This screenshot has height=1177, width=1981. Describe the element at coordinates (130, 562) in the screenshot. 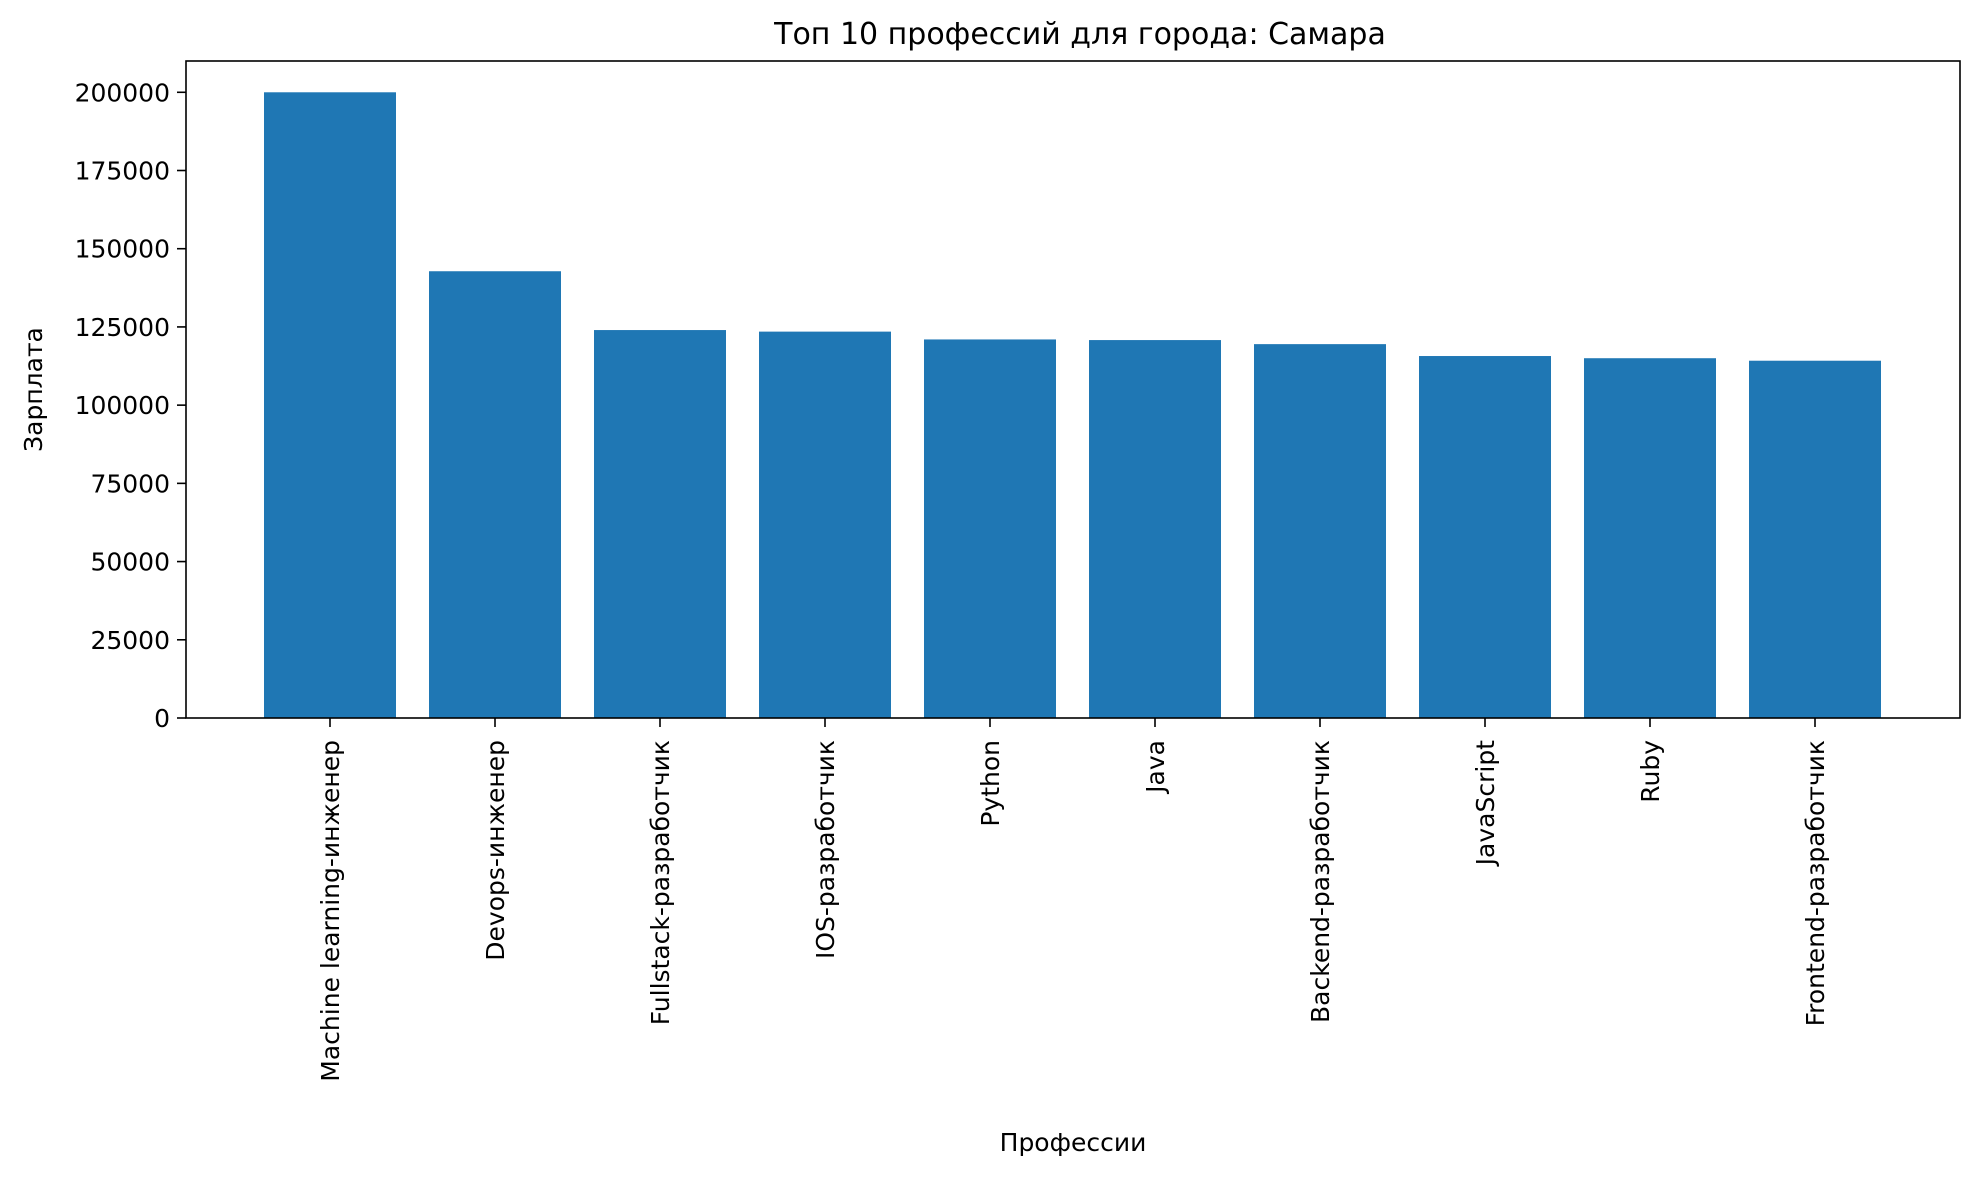

I see `y-tick-label: 50000` at that location.